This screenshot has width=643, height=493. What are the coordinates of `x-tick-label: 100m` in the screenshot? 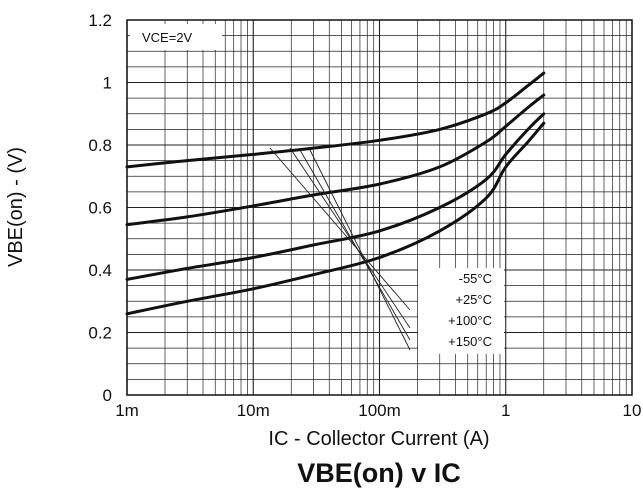 It's located at (379, 410).